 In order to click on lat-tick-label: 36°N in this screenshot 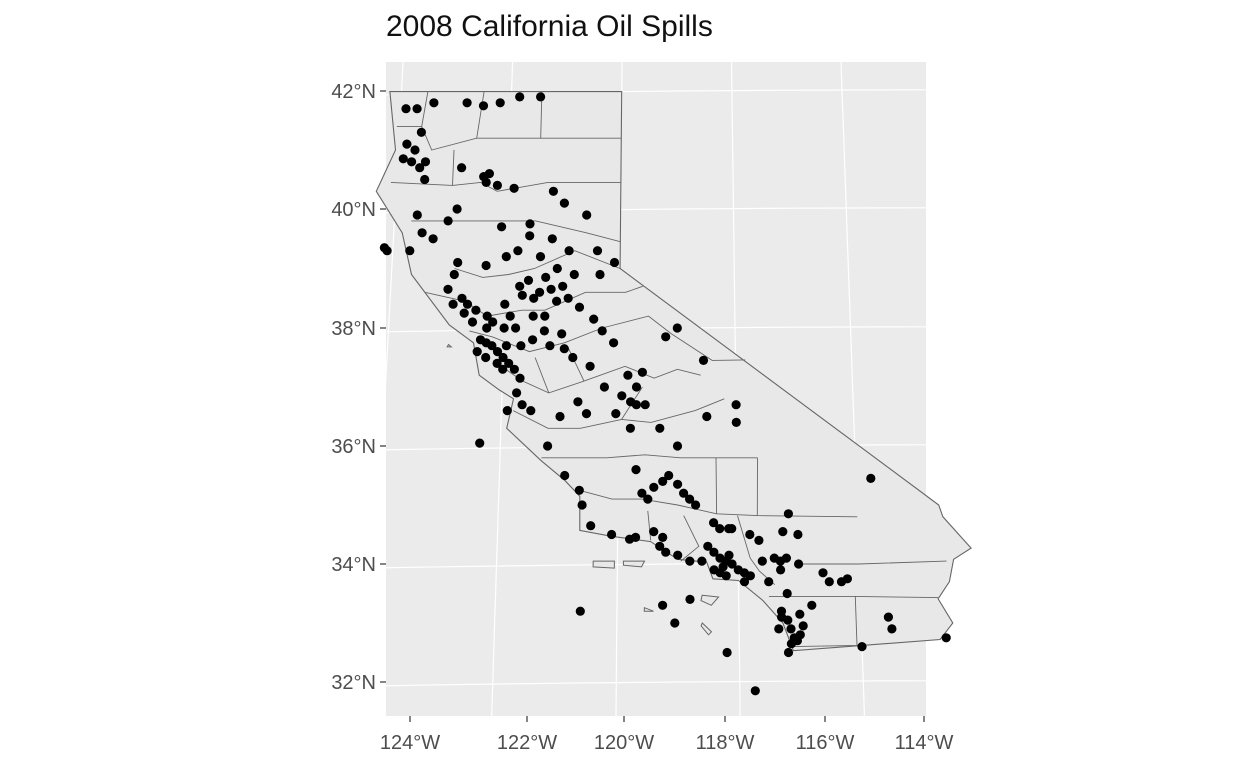, I will do `click(353, 447)`.